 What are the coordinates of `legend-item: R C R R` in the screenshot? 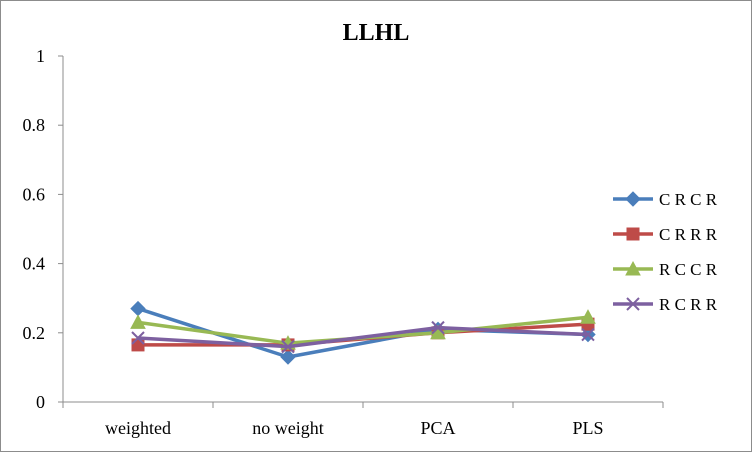 It's located at (665, 304).